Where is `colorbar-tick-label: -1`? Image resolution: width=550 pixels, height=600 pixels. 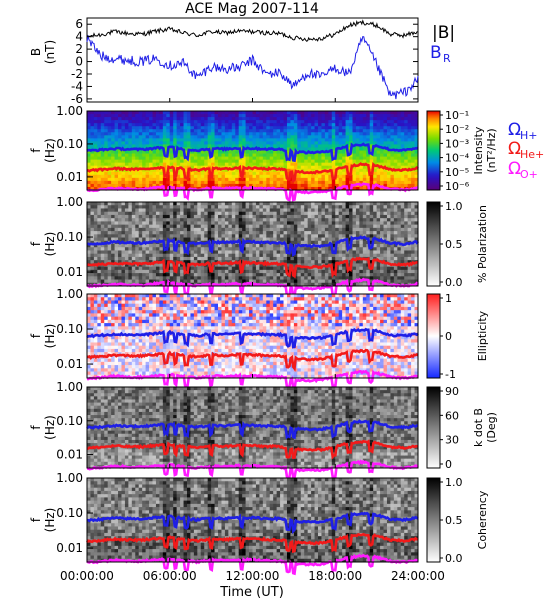
colorbar-tick-label: -1 is located at coordinates (450, 374).